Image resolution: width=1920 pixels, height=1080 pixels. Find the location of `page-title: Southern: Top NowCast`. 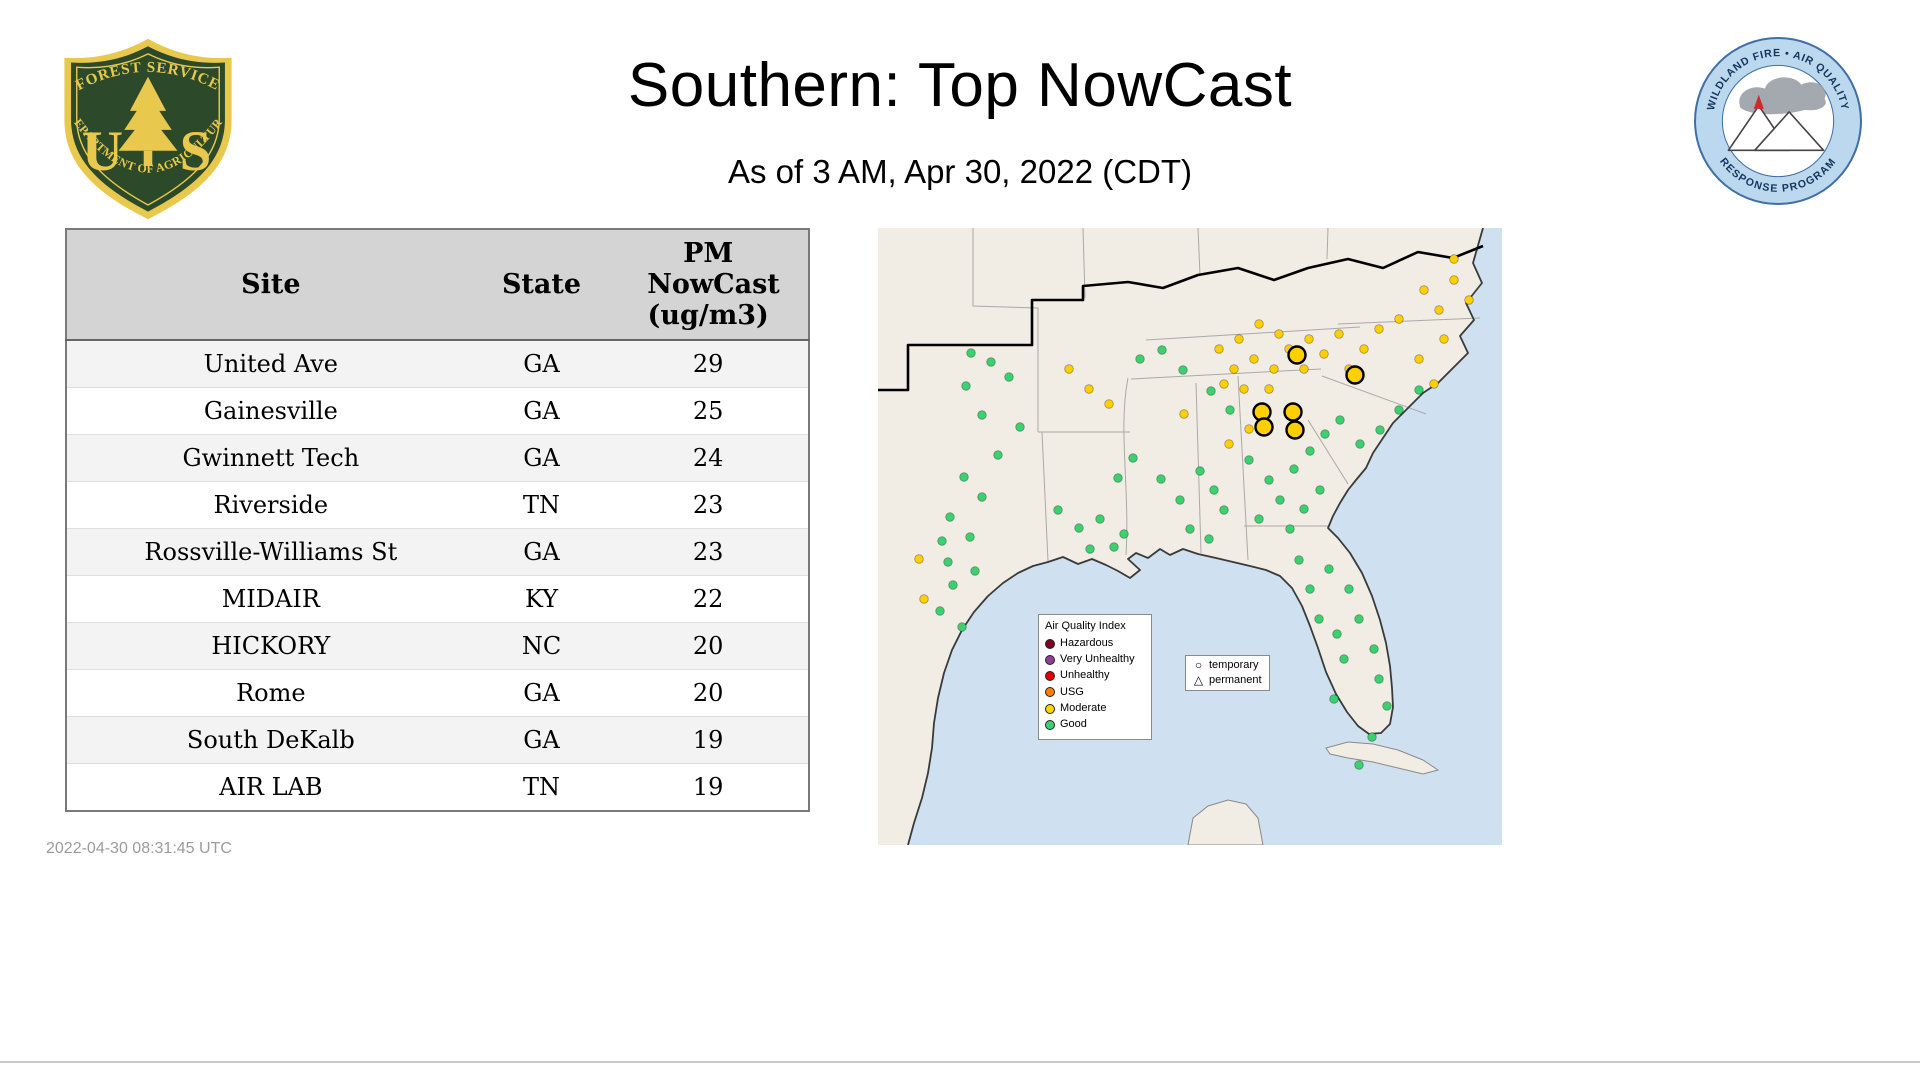

page-title: Southern: Top NowCast is located at coordinates (960, 85).